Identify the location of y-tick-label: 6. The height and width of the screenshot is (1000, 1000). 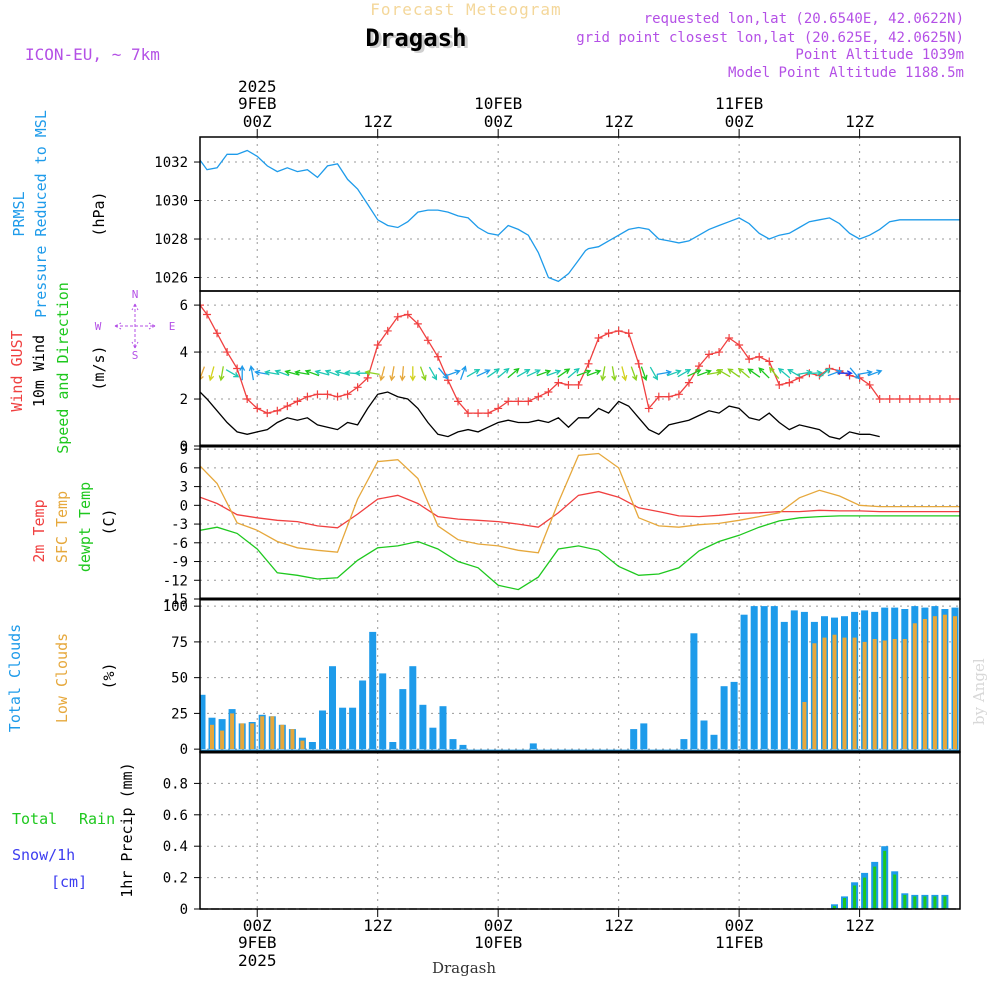
(184, 469).